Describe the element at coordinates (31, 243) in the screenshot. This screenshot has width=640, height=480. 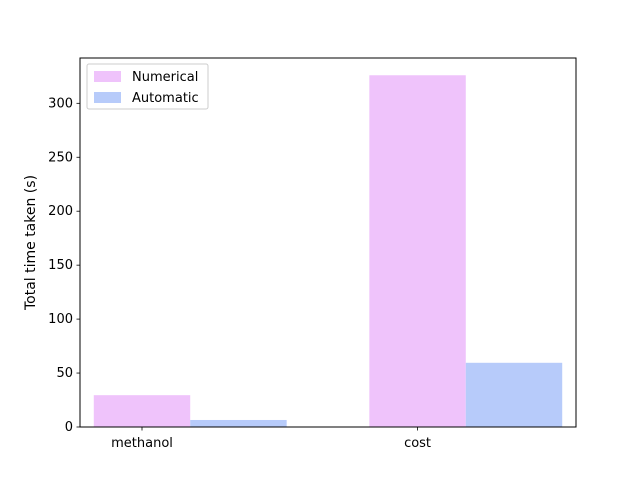
I see `y-axis-label: Total time taken (s)` at that location.